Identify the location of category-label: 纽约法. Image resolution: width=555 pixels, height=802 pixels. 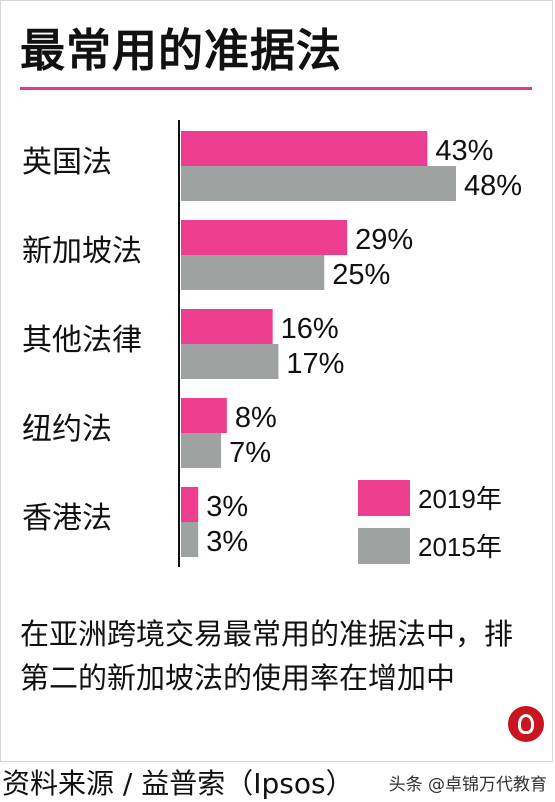
(67, 429).